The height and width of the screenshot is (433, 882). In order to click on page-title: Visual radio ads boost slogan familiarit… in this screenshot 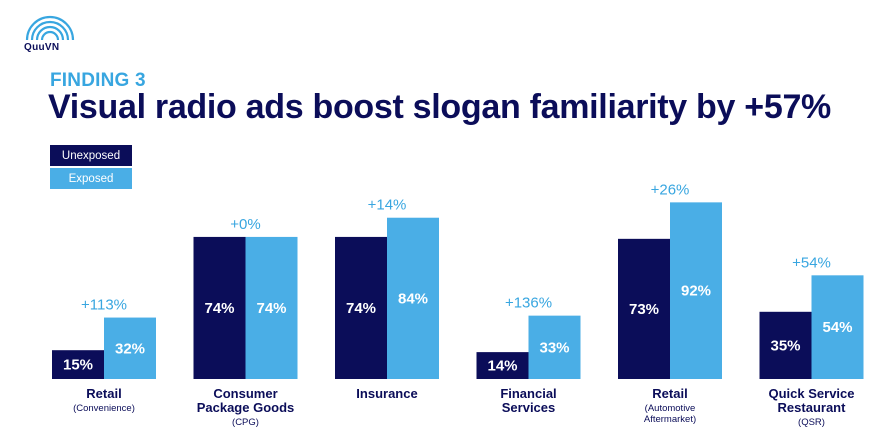, I will do `click(439, 107)`.